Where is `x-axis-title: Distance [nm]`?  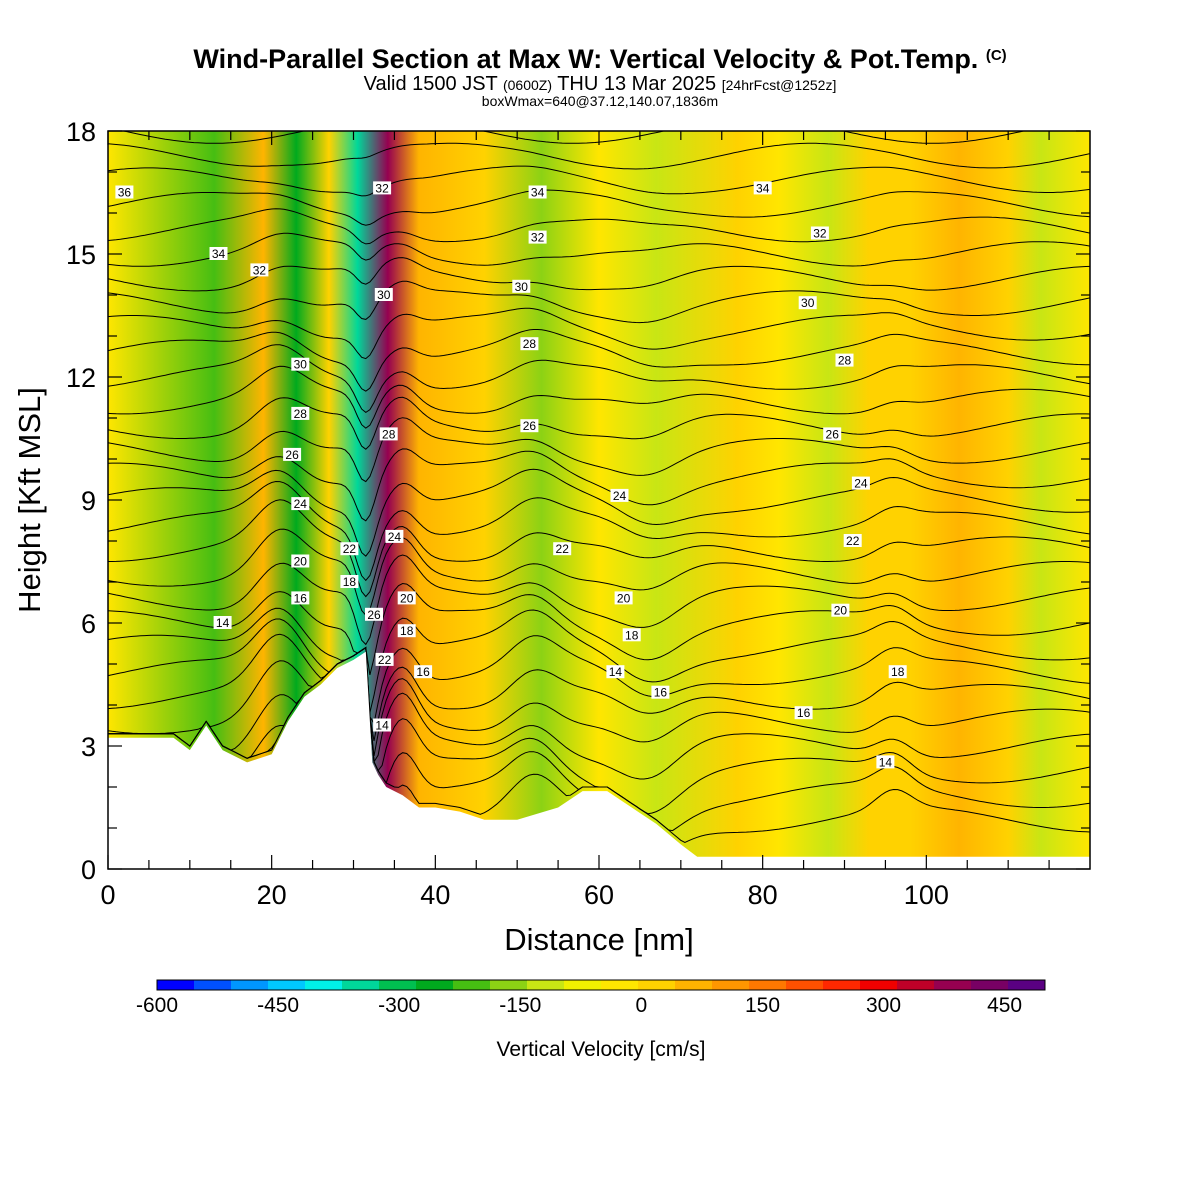
x-axis-title: Distance [nm] is located at coordinates (599, 939).